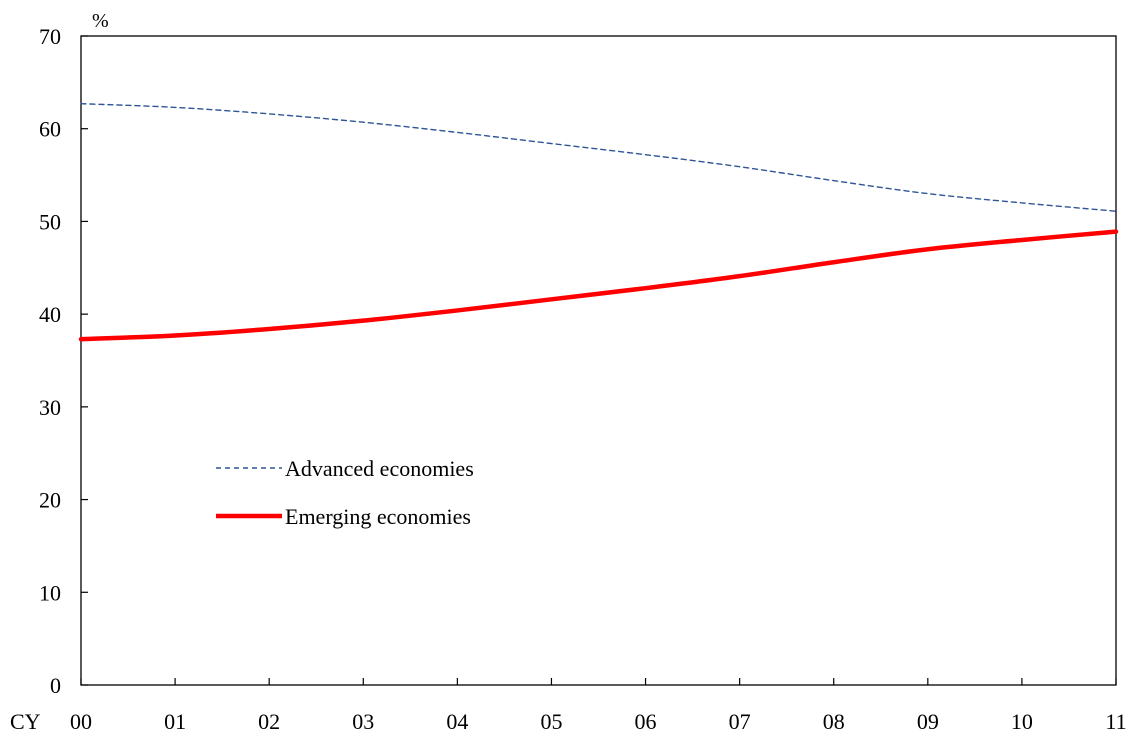  Describe the element at coordinates (457, 721) in the screenshot. I see `x-tick-label: 04` at that location.